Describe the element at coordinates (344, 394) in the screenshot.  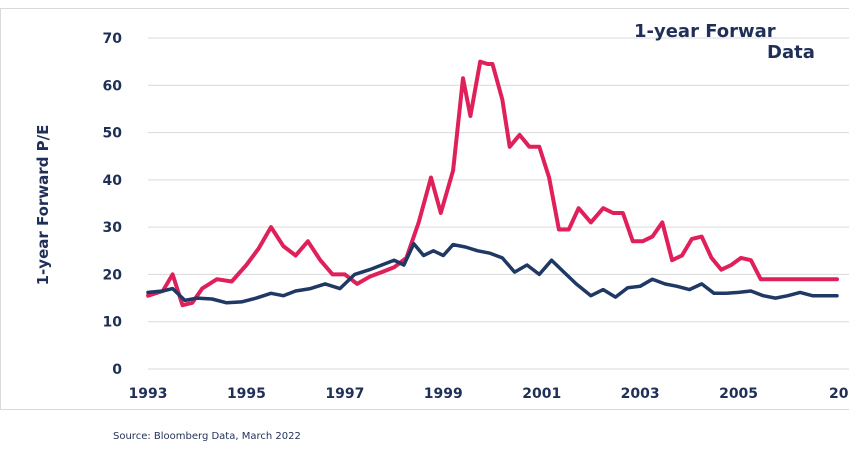
I see `x-tick-label: 1997` at that location.